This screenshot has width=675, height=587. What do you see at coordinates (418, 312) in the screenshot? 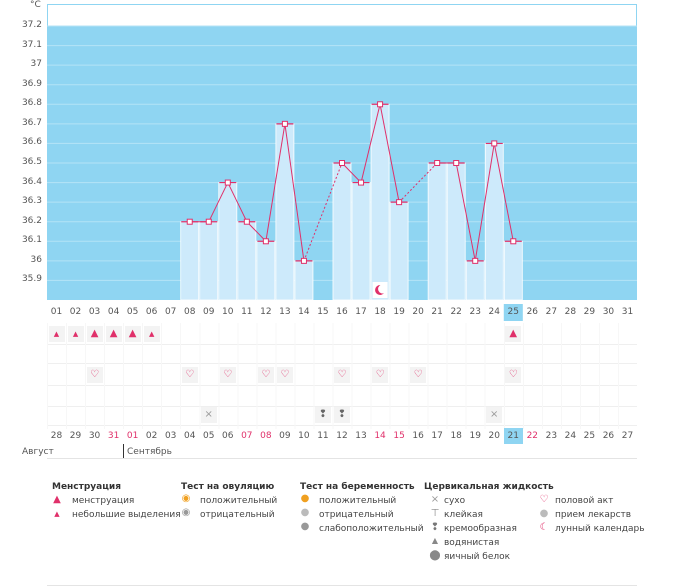
I see `cycle-day-label: 20` at bounding box center [418, 312].